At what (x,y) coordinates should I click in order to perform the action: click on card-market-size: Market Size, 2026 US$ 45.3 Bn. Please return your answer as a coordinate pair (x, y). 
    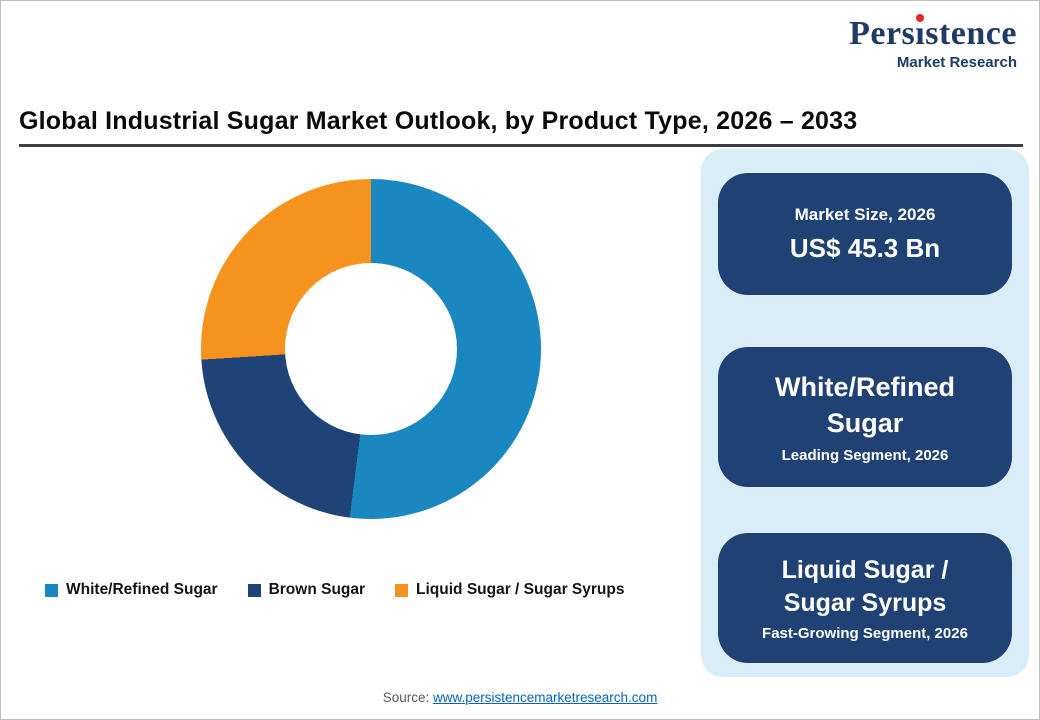
    Looking at the image, I should click on (865, 234).